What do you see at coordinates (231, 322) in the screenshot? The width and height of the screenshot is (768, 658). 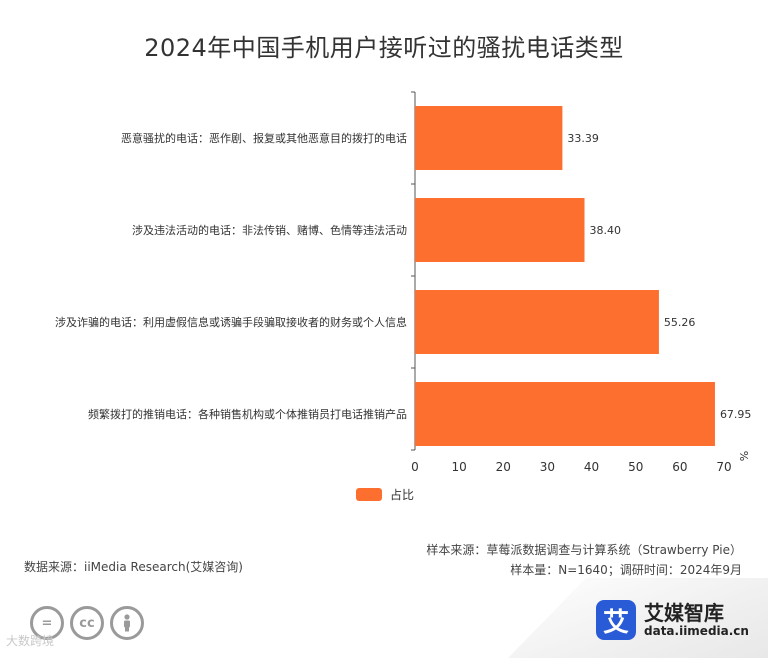 I see `category-label: 涉及诈骗的电话：利用虚假信息或诱骗手段骗取接收者的财务或个人信息` at bounding box center [231, 322].